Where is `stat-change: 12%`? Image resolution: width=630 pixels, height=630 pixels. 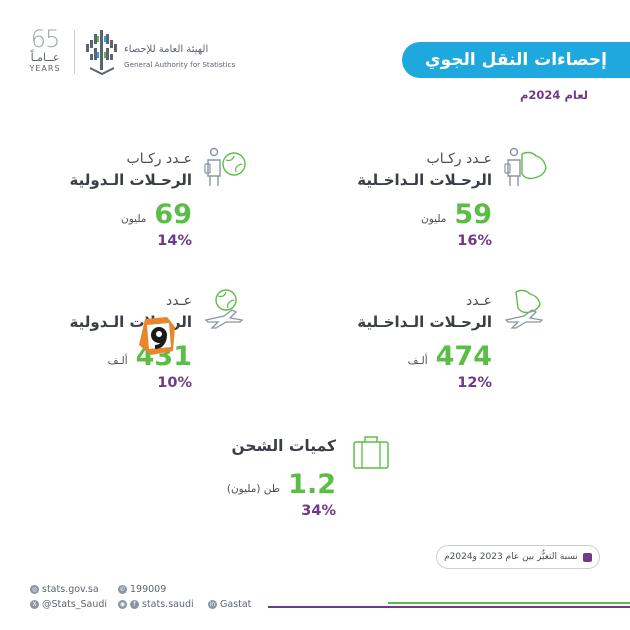 stat-change: 12% is located at coordinates (474, 383).